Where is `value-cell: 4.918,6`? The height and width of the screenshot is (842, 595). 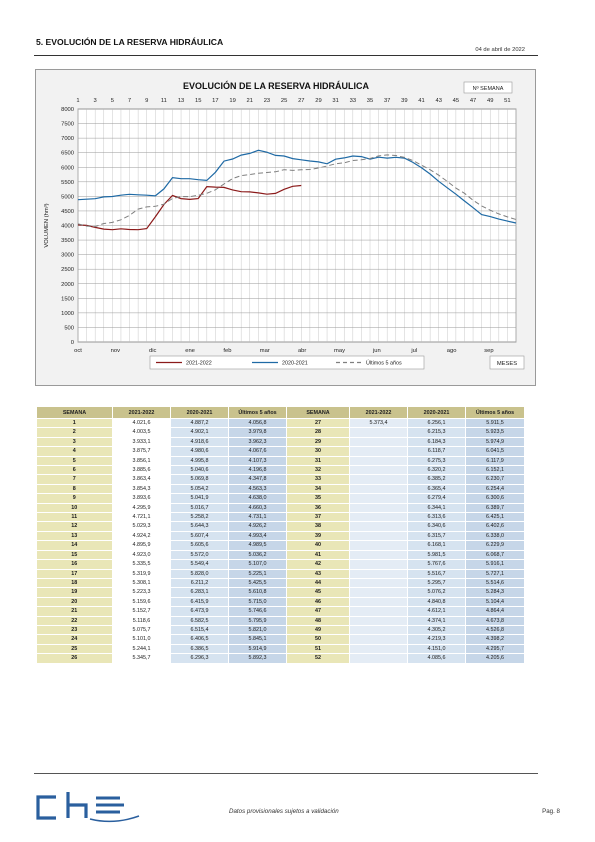
value-cell: 4.918,6 is located at coordinates (199, 442).